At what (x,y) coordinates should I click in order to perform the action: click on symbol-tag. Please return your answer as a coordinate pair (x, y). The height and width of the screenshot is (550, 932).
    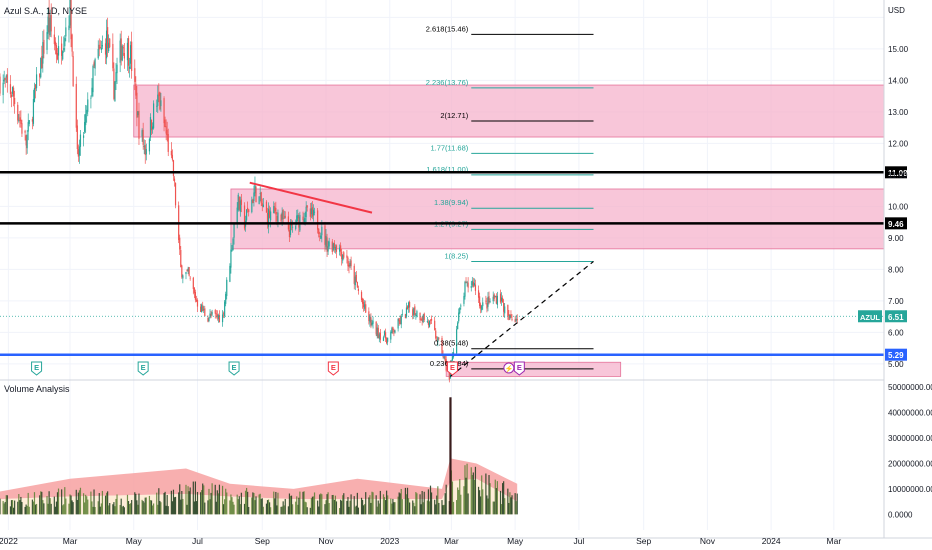
    Looking at the image, I should click on (870, 316).